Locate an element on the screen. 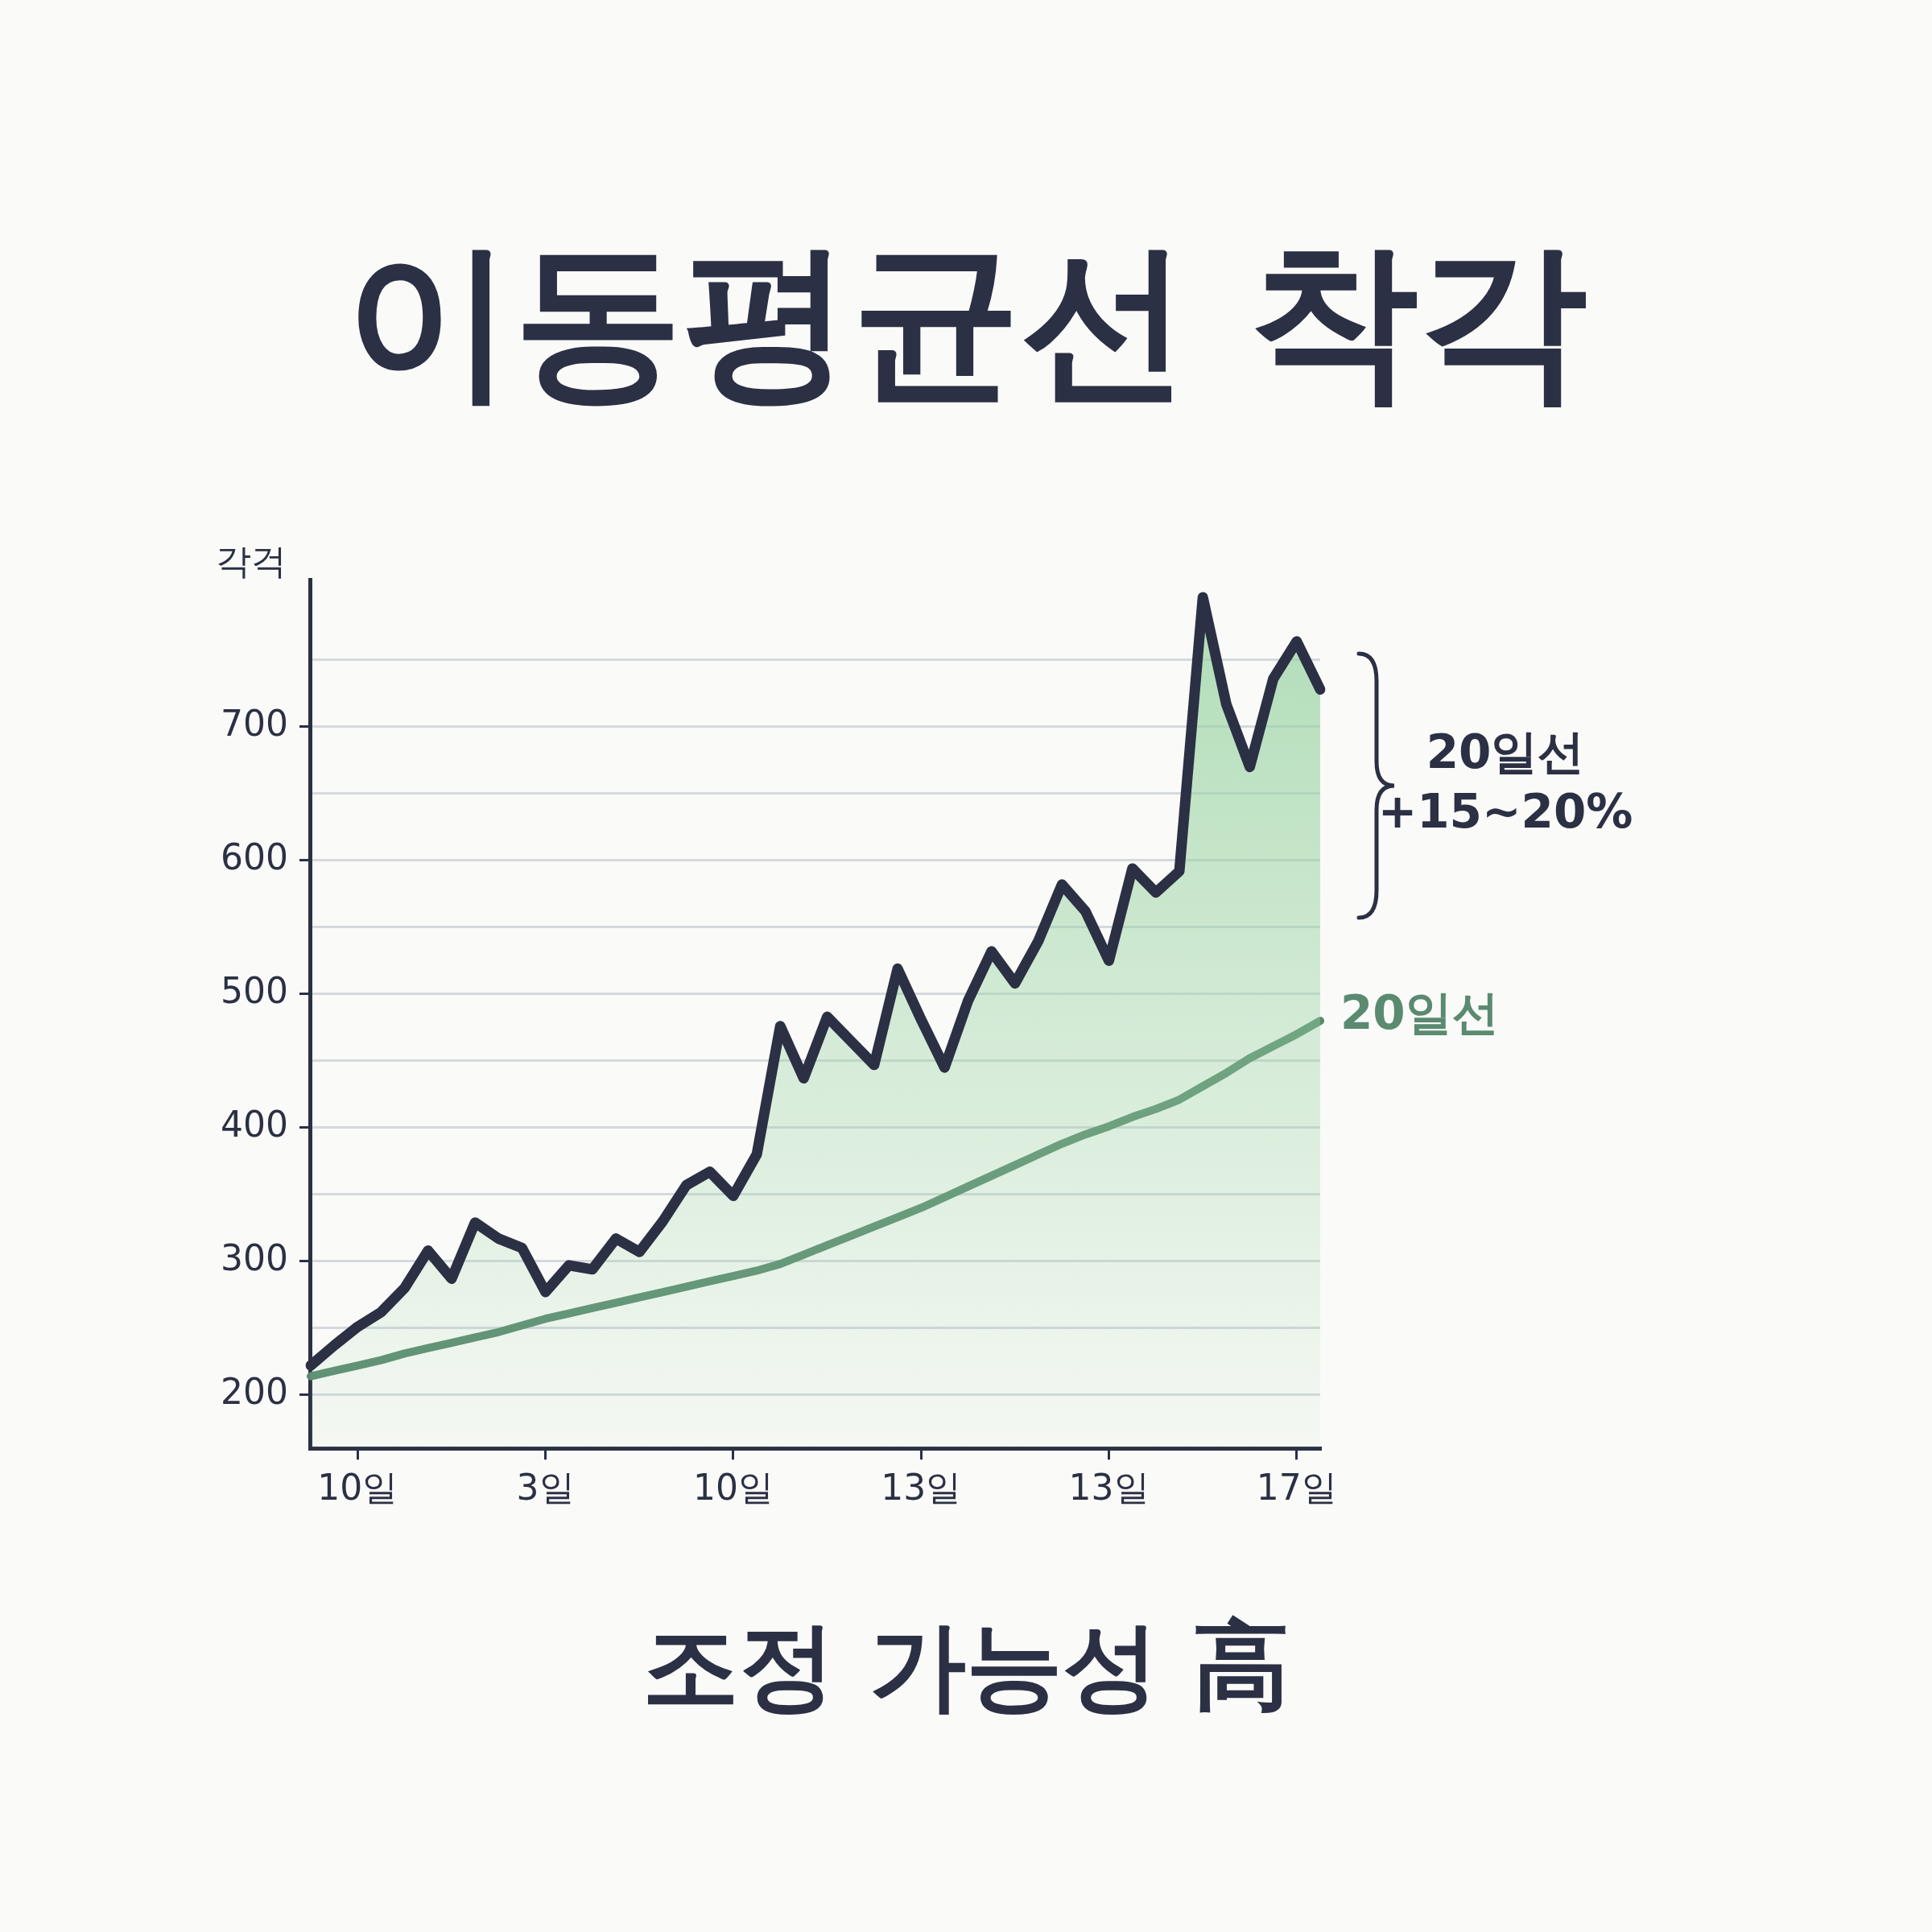 The image size is (1932, 1932). y-tick-label: 200 is located at coordinates (254, 1392).